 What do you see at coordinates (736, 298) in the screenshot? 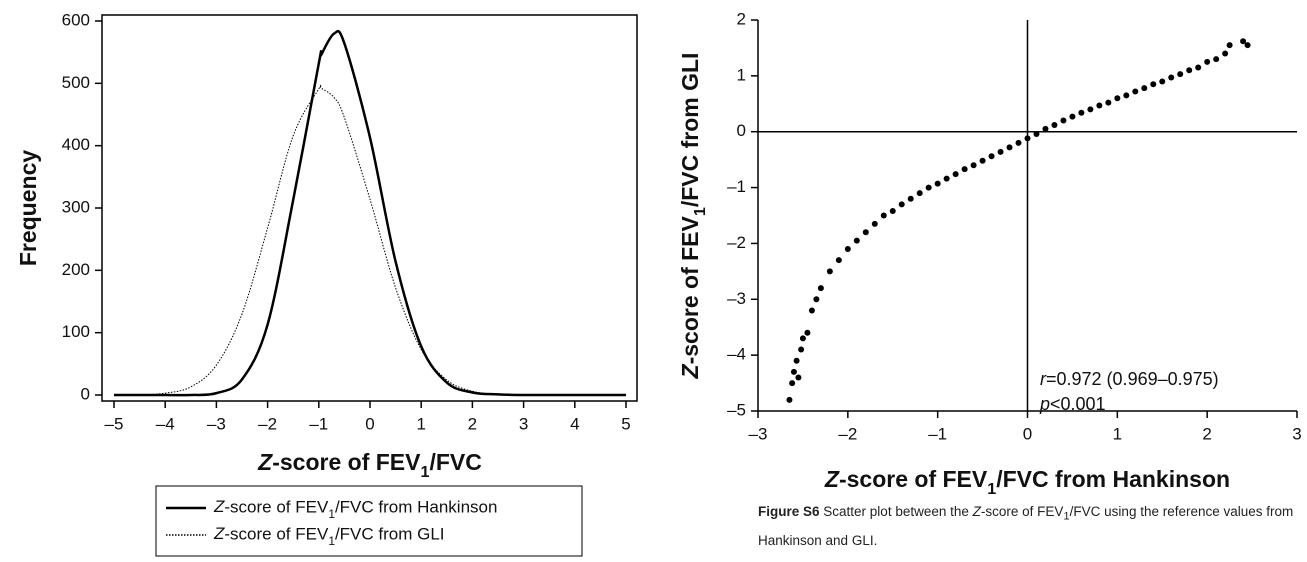
I see `y-tick-label: –3` at bounding box center [736, 298].